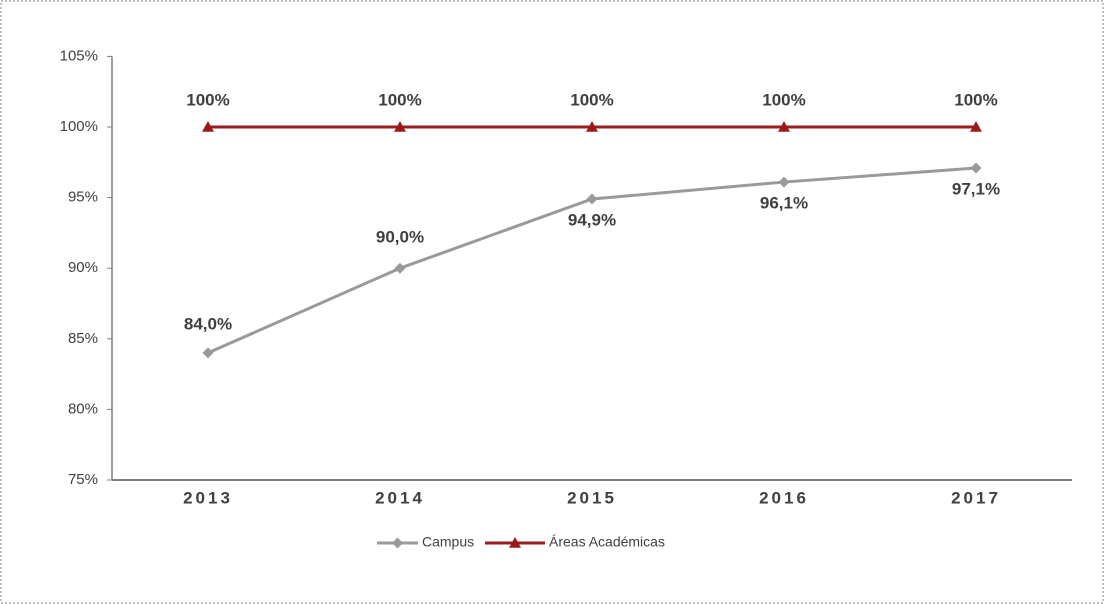 The image size is (1104, 604). What do you see at coordinates (83, 267) in the screenshot?
I see `y-tick-label: 90%` at bounding box center [83, 267].